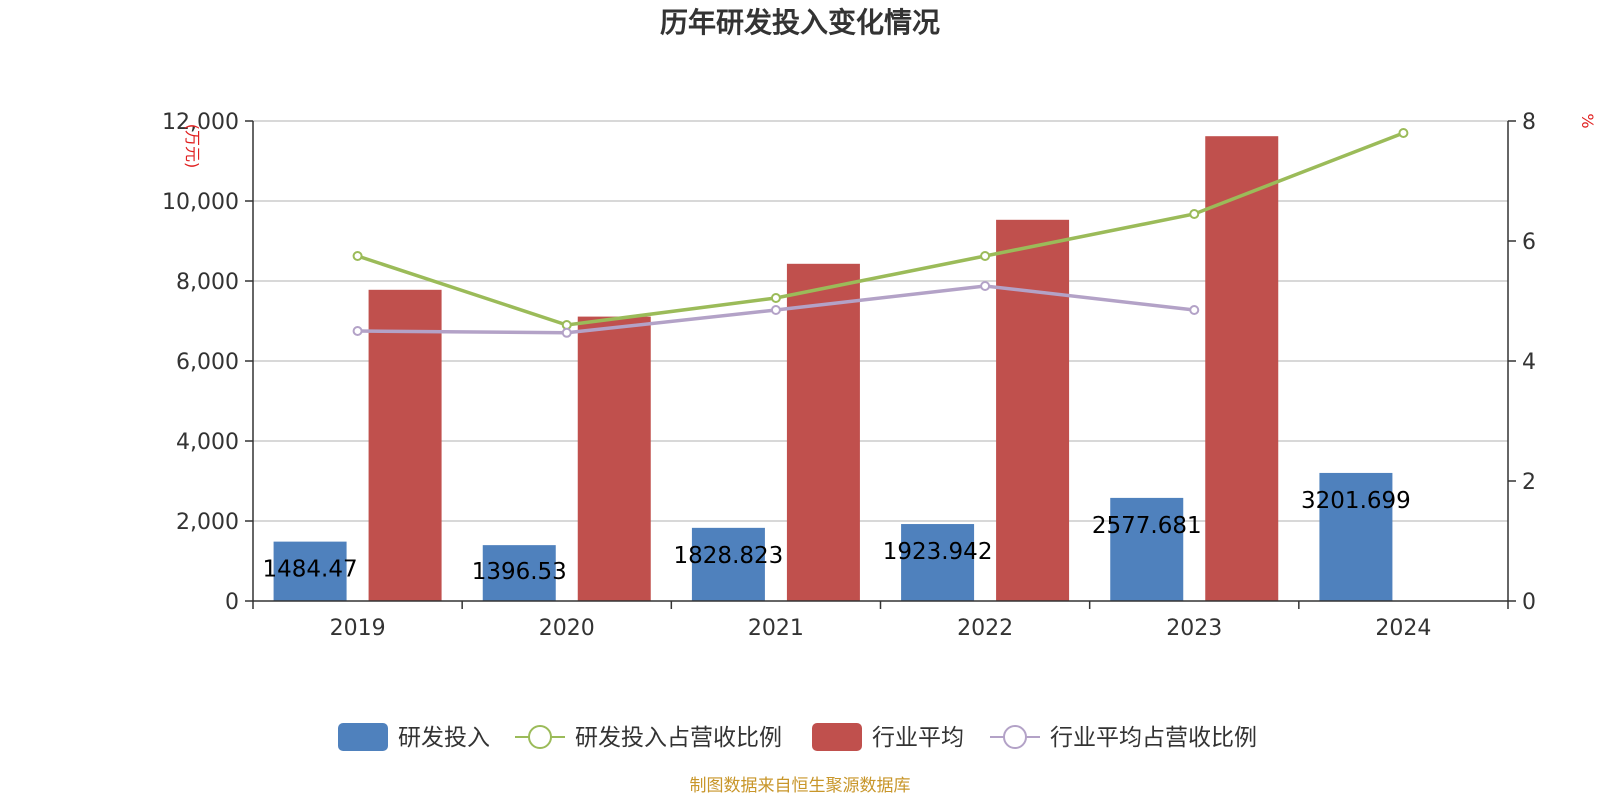 The height and width of the screenshot is (800, 1600). I want to click on left-axis-tick-label: 10,000, so click(200, 202).